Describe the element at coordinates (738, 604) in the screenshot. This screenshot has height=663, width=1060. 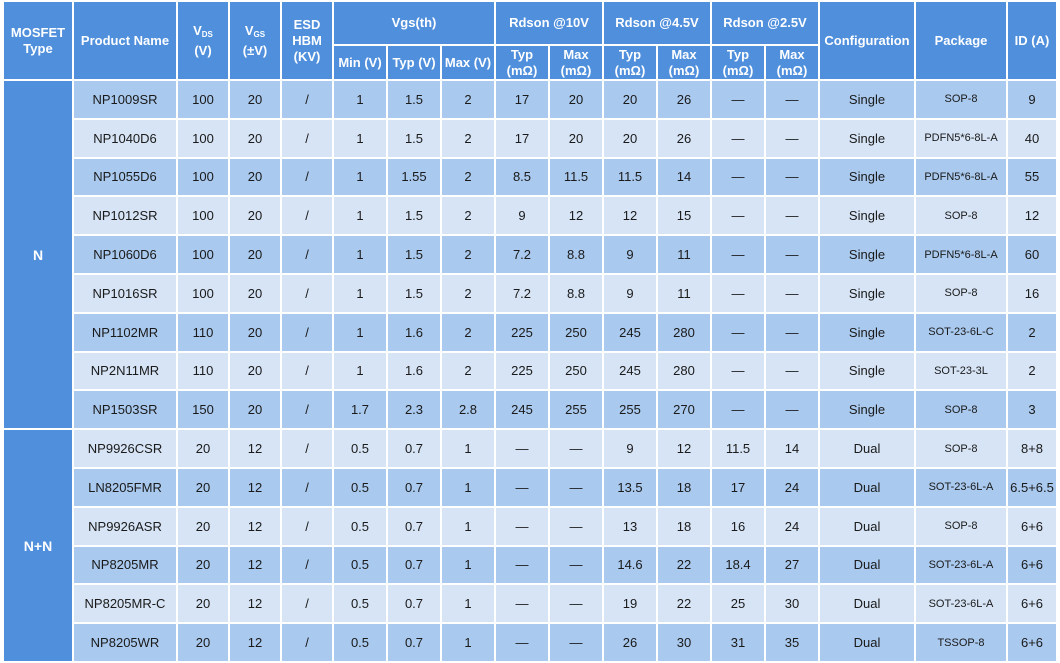
I see `r25-typ-cell: 25` at that location.